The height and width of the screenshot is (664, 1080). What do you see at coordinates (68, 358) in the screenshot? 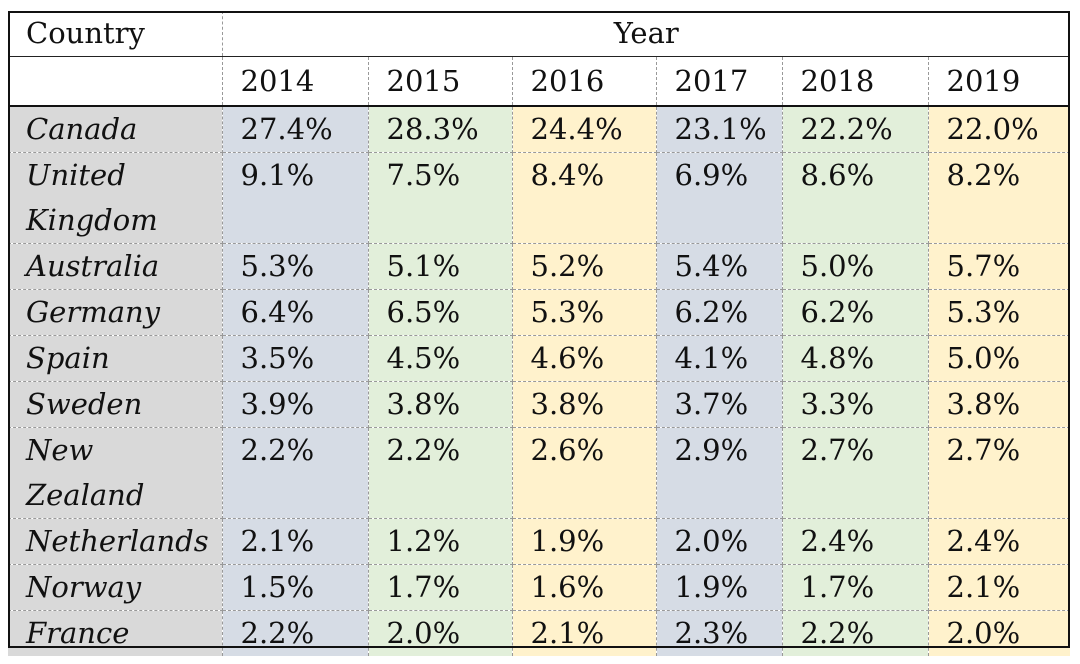
I see `country-label: Spain` at bounding box center [68, 358].